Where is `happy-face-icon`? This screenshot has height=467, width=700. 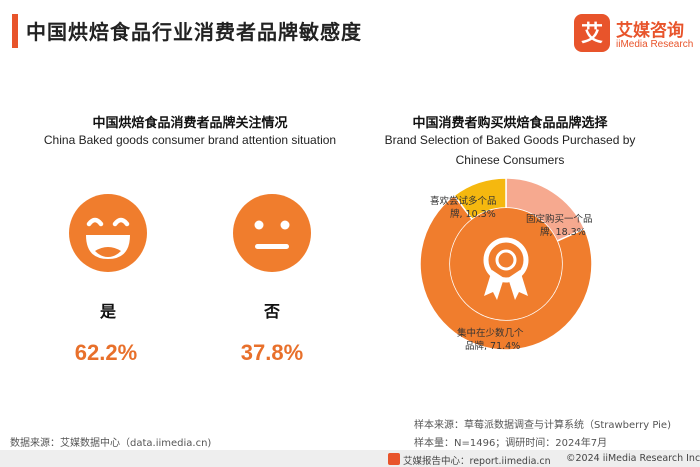
happy-face-icon is located at coordinates (108, 233).